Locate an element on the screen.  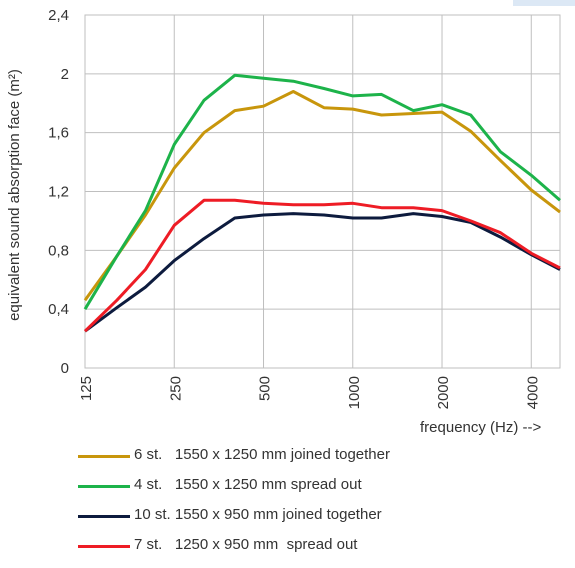
legend-label: 10 st. 1550 x 950 mm joined together is located at coordinates (258, 514).